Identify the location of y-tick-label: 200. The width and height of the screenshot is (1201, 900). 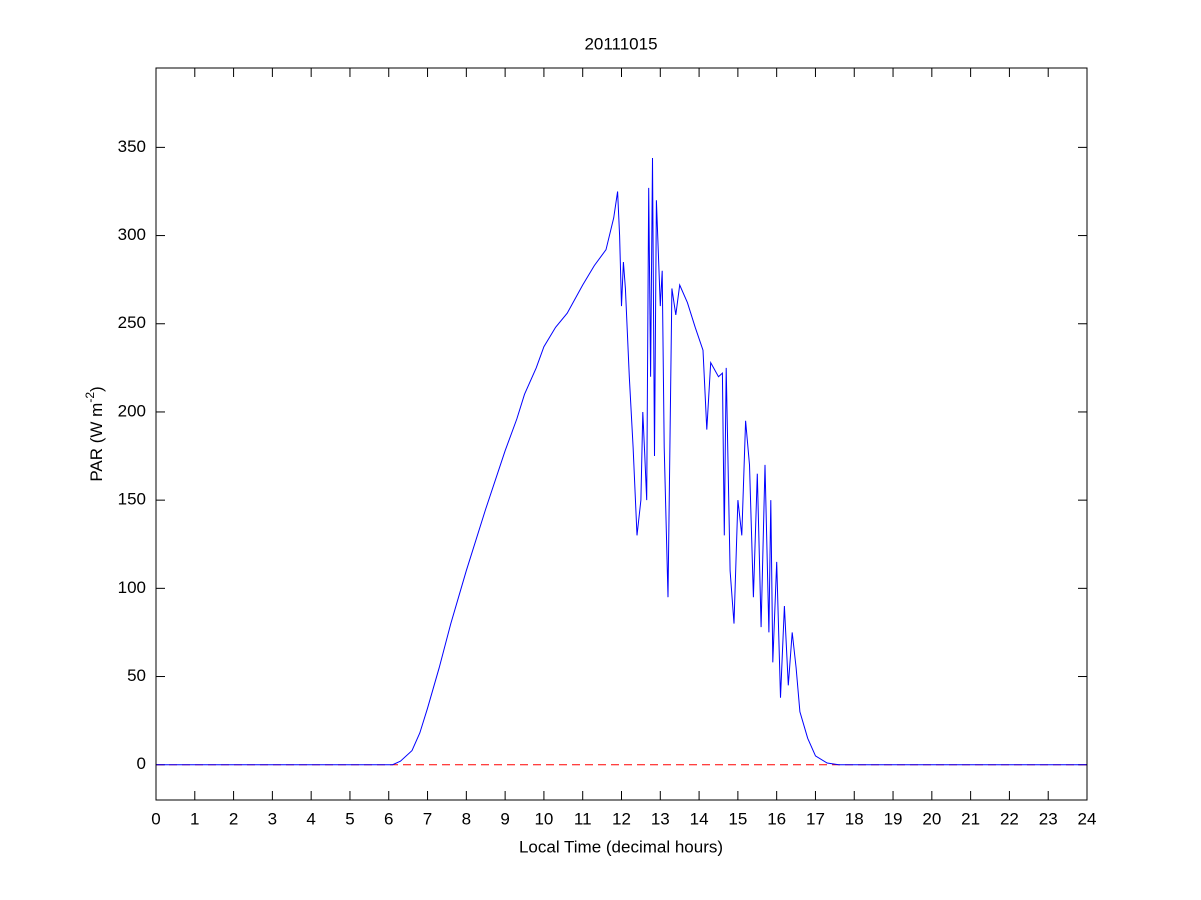
(132, 410).